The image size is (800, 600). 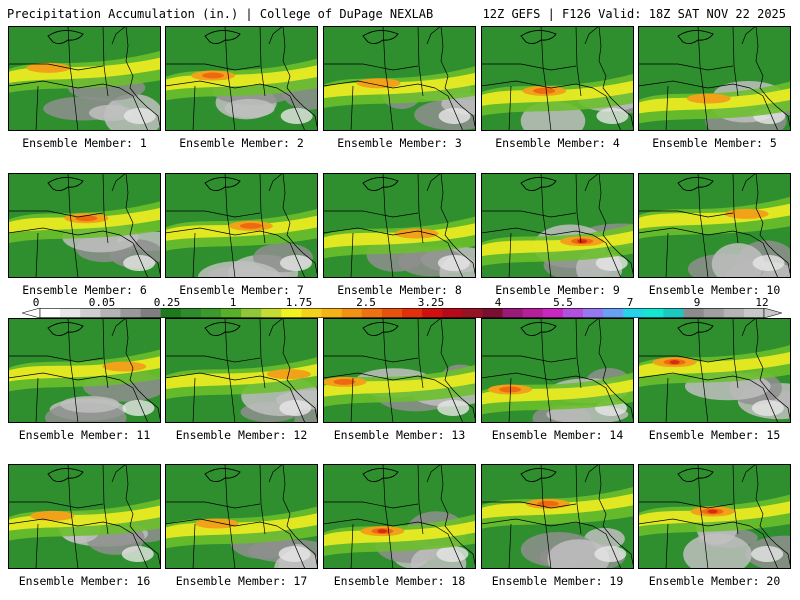 What do you see at coordinates (242, 581) in the screenshot?
I see `panel-label-17: Ensemble Member: 17` at bounding box center [242, 581].